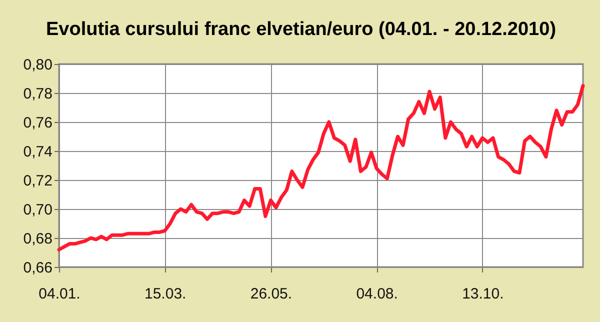  I want to click on y-tick-label: 0,74, so click(37, 152).